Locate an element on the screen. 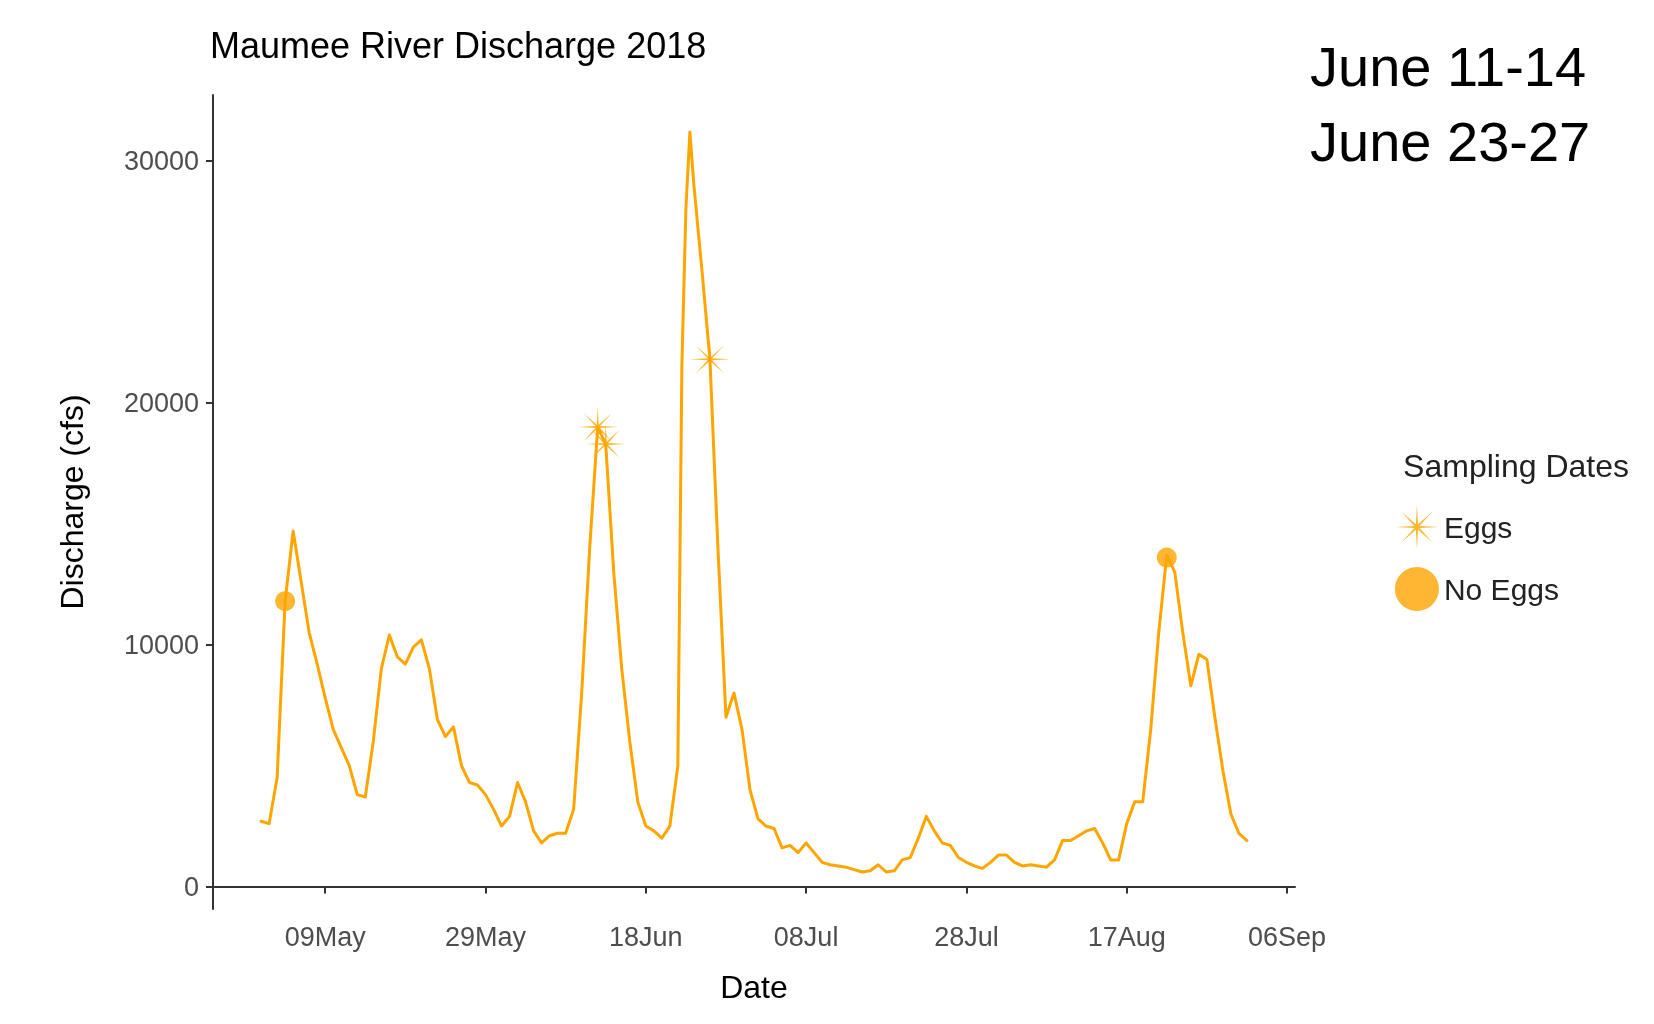  x-tick-label: 06Sep is located at coordinates (1287, 936).